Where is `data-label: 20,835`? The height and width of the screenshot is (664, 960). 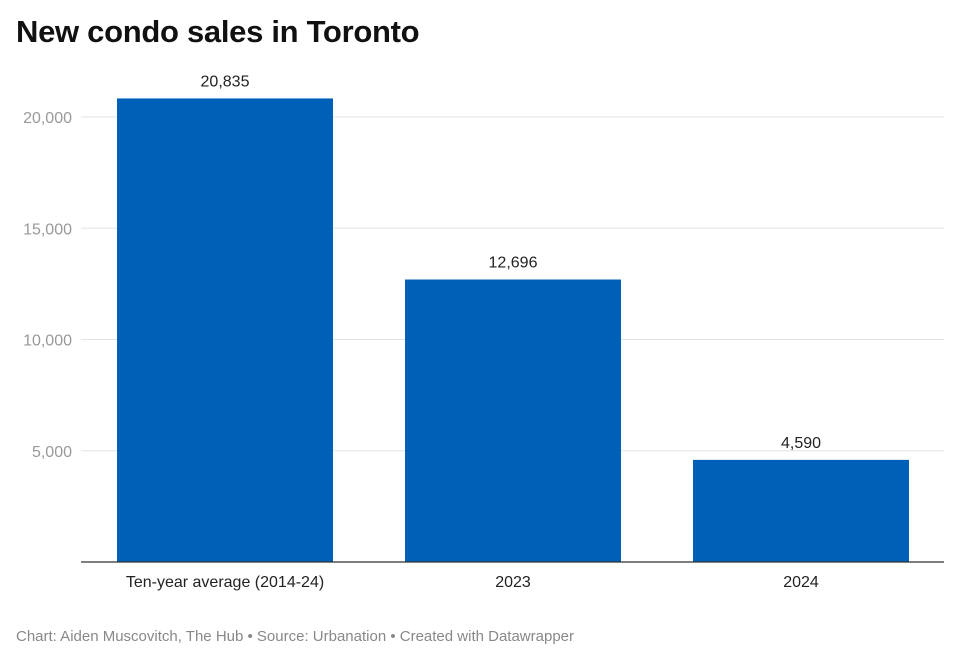 data-label: 20,835 is located at coordinates (225, 81).